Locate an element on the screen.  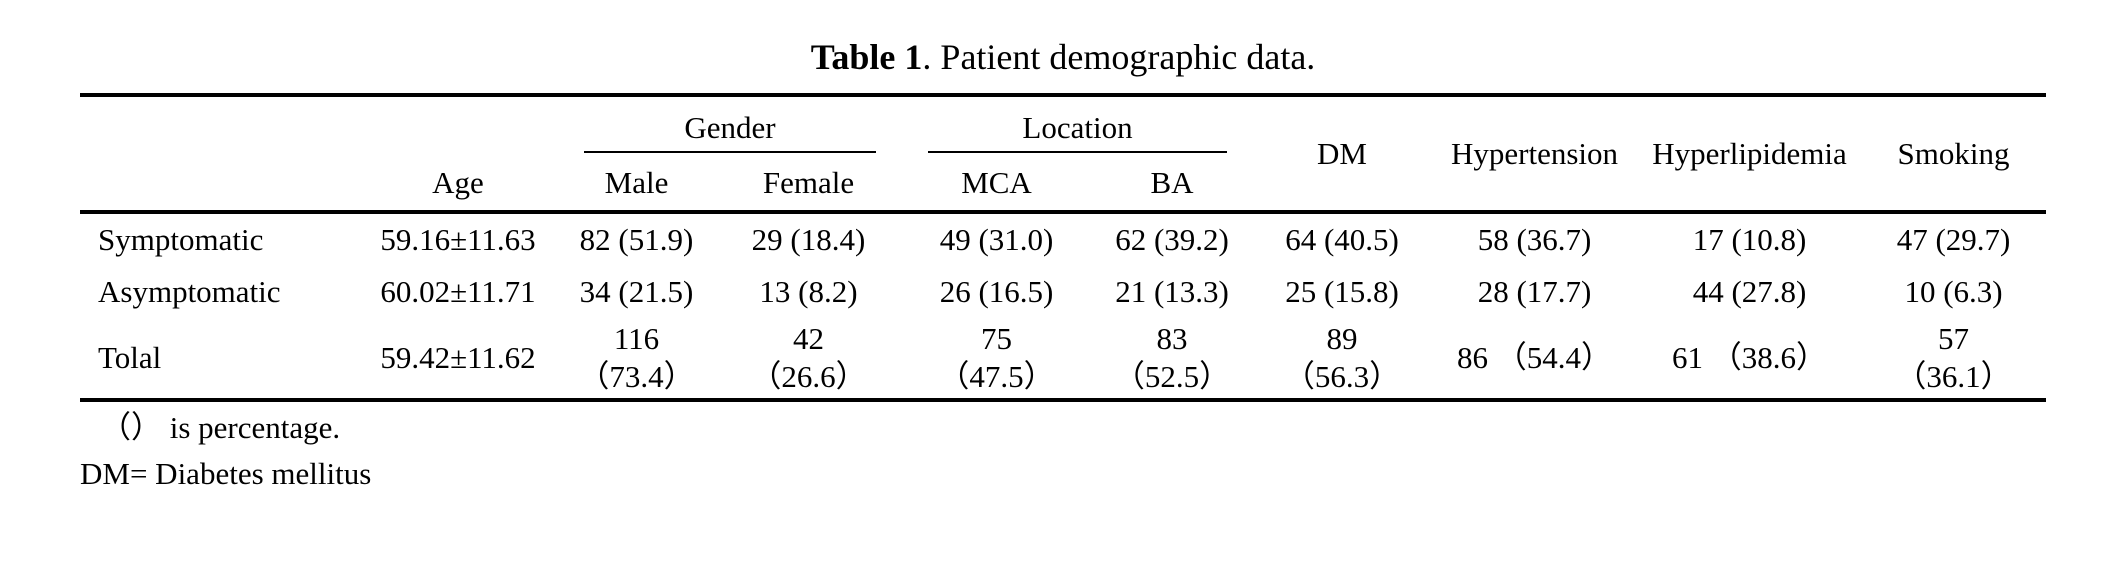
table-cell: 86 （54.4） is located at coordinates (1535, 358).